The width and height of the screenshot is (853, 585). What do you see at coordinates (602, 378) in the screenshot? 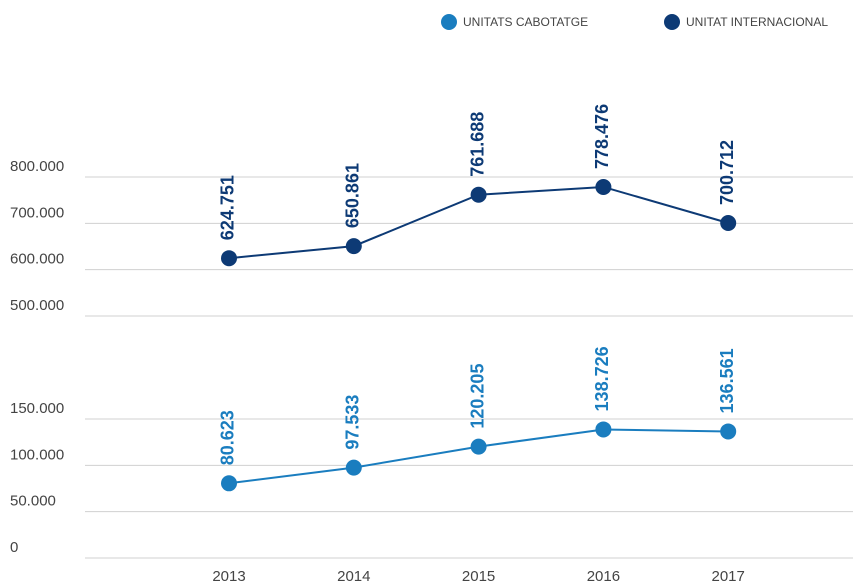
I see `data-label: 138.726` at bounding box center [602, 378].